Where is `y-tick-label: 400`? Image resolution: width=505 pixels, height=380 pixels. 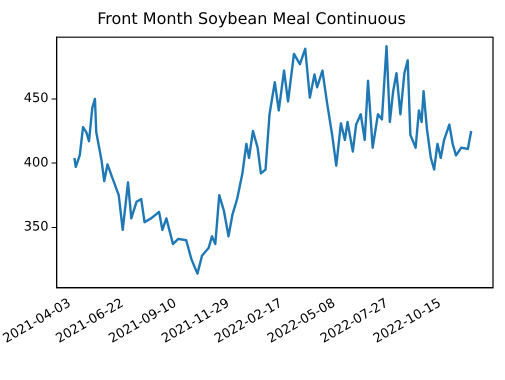
y-tick-label: 400 is located at coordinates (36, 162).